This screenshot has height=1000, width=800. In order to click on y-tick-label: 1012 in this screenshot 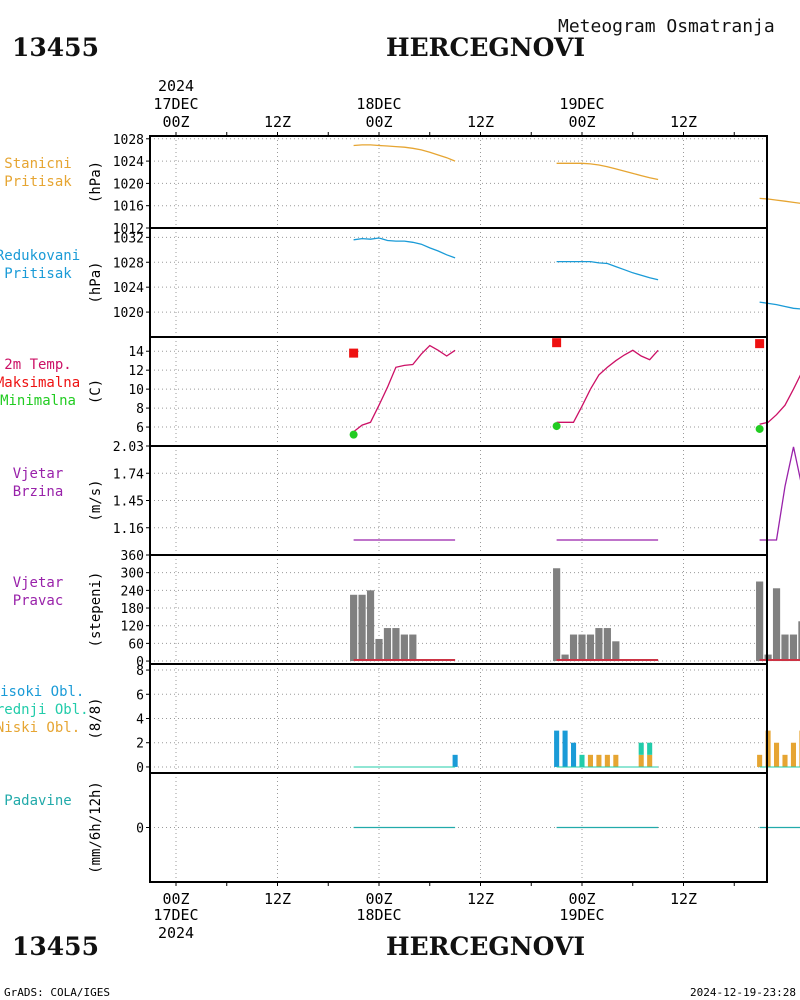, I will do `click(128, 229)`.